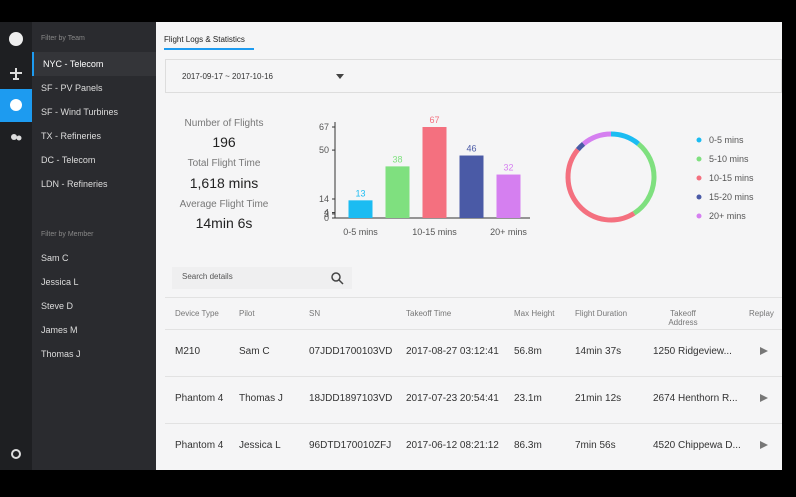 The image size is (796, 497). Describe the element at coordinates (224, 223) in the screenshot. I see `stat-value: 14min 6s` at that location.